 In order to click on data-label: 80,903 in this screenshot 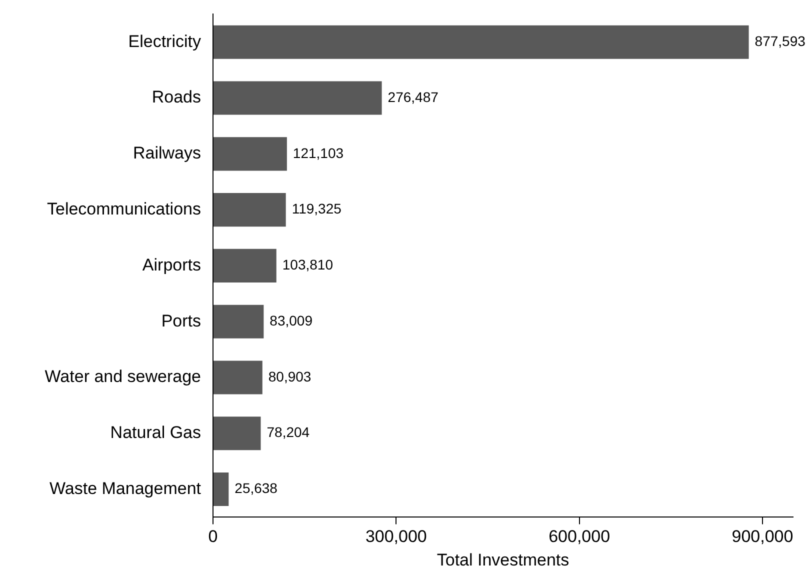, I will do `click(290, 376)`.